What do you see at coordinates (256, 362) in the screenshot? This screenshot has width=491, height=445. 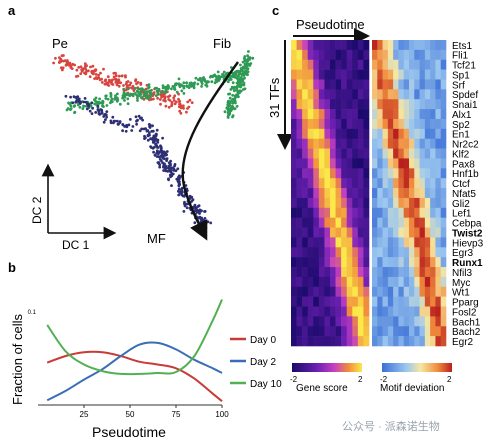 I see `chart-legend: Day 0 Day 2 Day 10` at bounding box center [256, 362].